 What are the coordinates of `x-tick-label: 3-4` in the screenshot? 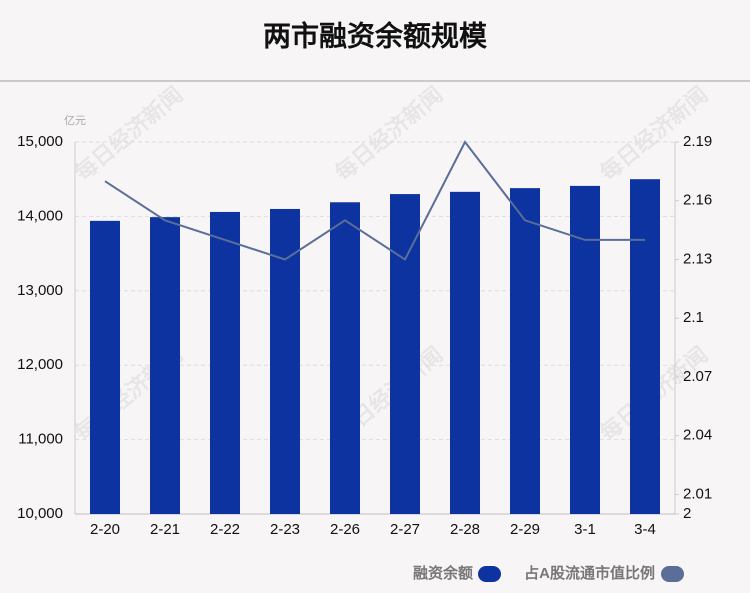 It's located at (645, 529).